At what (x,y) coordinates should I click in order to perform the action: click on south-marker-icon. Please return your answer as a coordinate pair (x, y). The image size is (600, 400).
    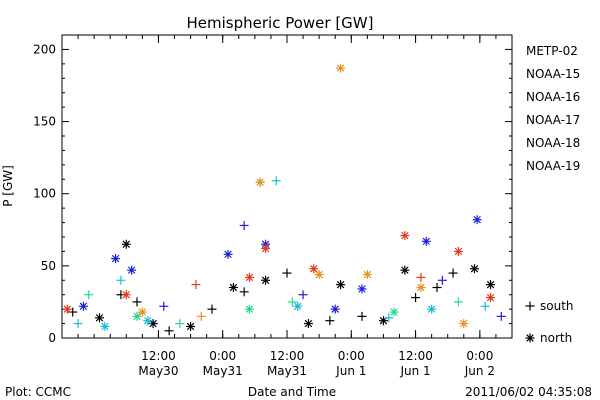
    Looking at the image, I should click on (530, 306).